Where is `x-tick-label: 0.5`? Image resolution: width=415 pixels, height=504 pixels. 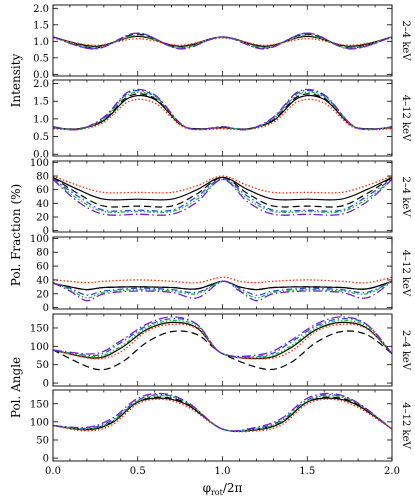 x-tick-label: 0.5 is located at coordinates (138, 471).